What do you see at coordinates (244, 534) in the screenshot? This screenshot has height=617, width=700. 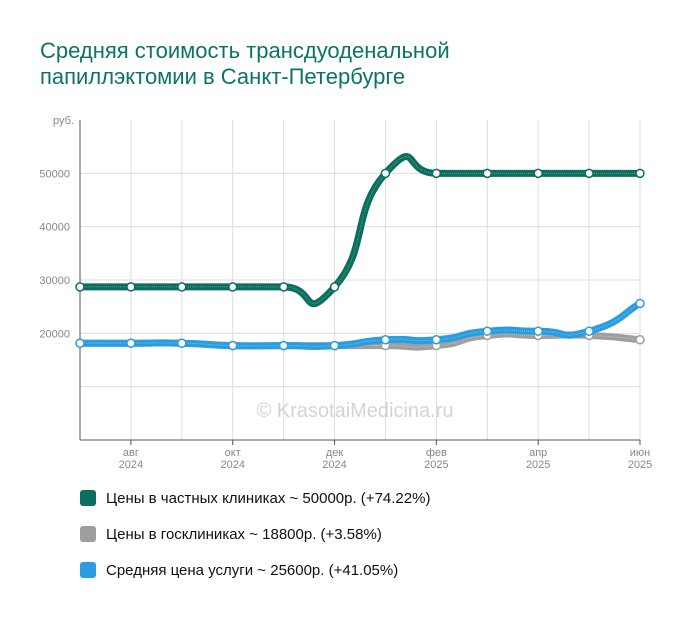 I see `legend-label-public: Цены в госклиниках ~ 18800р. (+3.58%)` at bounding box center [244, 534].